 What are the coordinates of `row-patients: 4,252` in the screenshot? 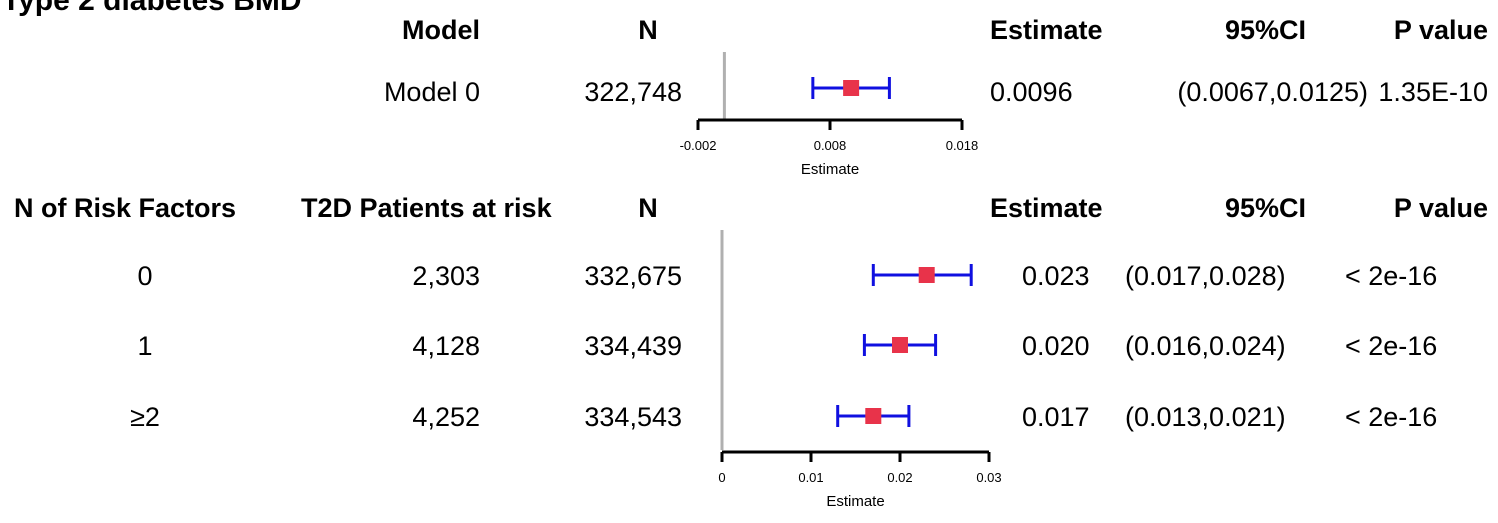 It's located at (446, 417).